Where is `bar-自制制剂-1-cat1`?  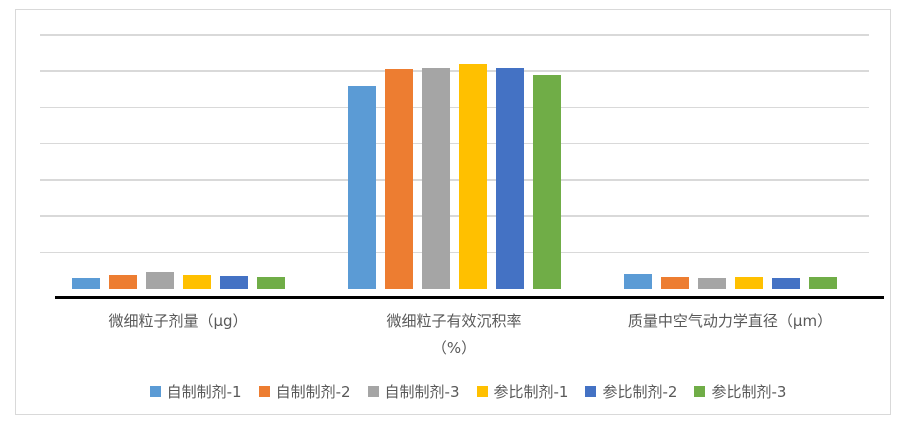 bar-自制制剂-1-cat1 is located at coordinates (85, 283).